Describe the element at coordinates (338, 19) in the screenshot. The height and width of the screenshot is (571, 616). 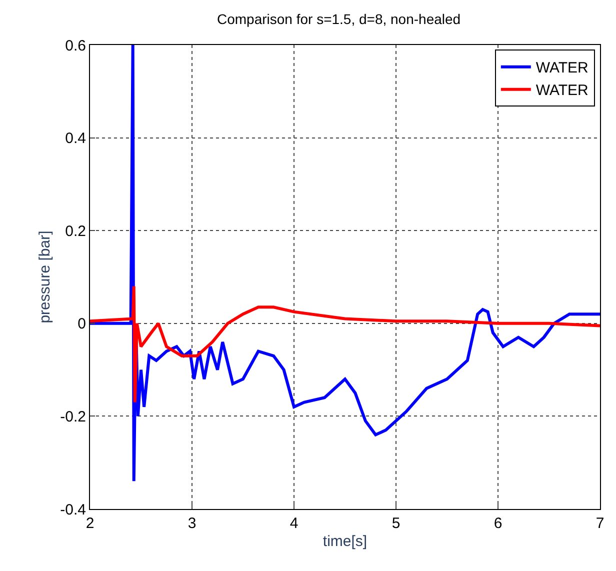
I see `chart-title: Comparison for s=1.5, d=8, non-healed` at that location.